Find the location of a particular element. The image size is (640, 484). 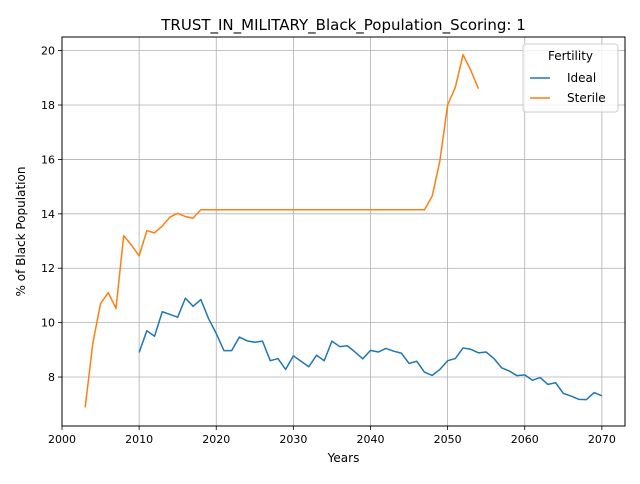

y-tick-label: 14 is located at coordinates (48, 214).